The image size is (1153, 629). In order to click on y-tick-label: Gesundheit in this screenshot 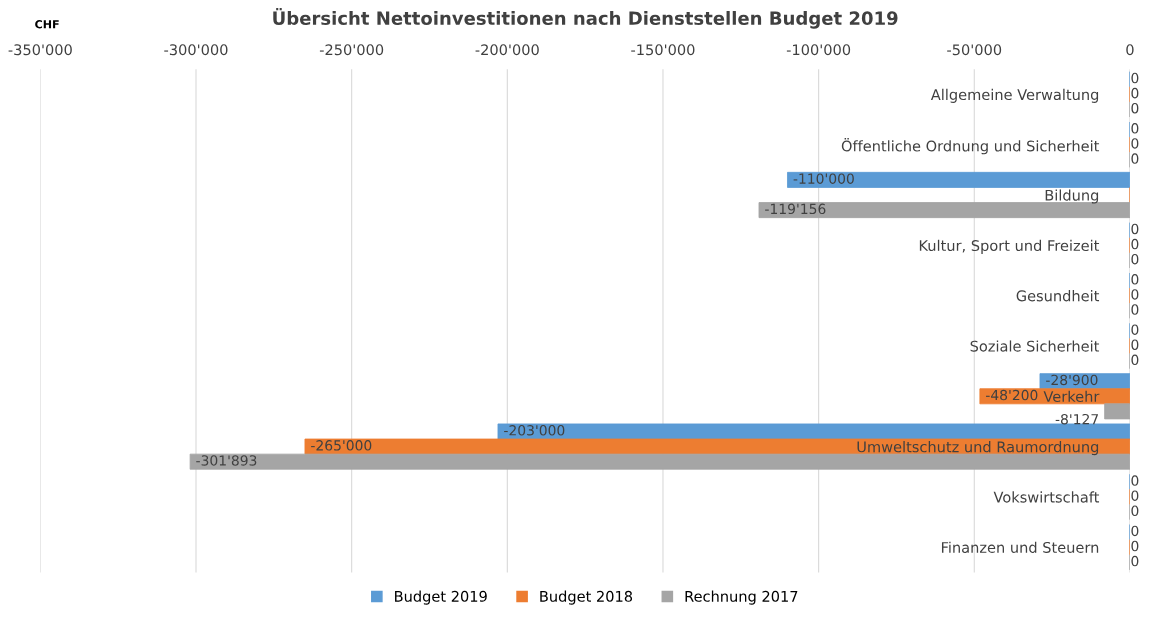, I will do `click(1058, 296)`.